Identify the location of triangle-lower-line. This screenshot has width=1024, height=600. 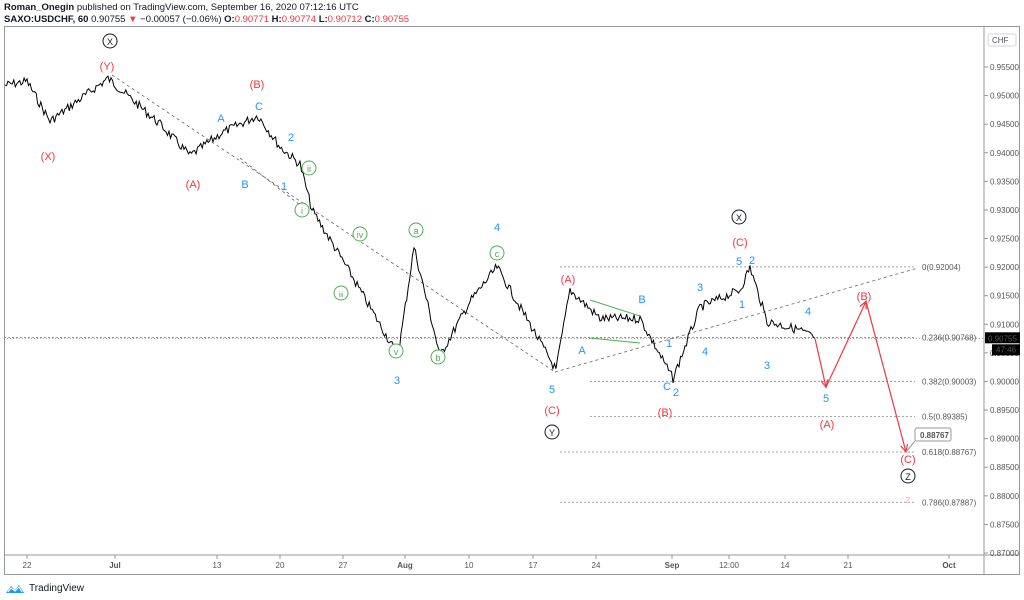
(615, 340).